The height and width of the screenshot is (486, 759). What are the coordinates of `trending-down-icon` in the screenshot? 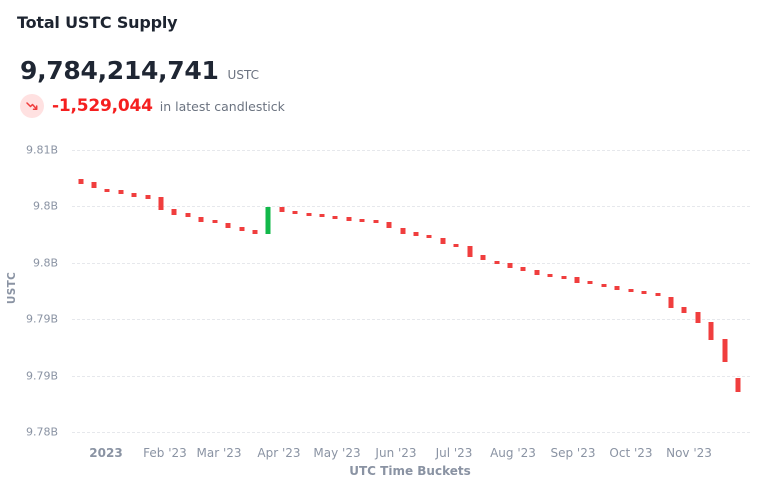 It's located at (32, 106).